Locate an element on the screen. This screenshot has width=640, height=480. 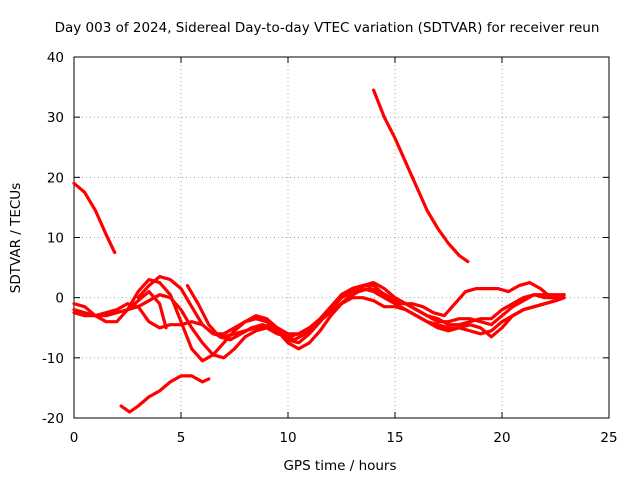
x-tick-label: 15 is located at coordinates (394, 438).